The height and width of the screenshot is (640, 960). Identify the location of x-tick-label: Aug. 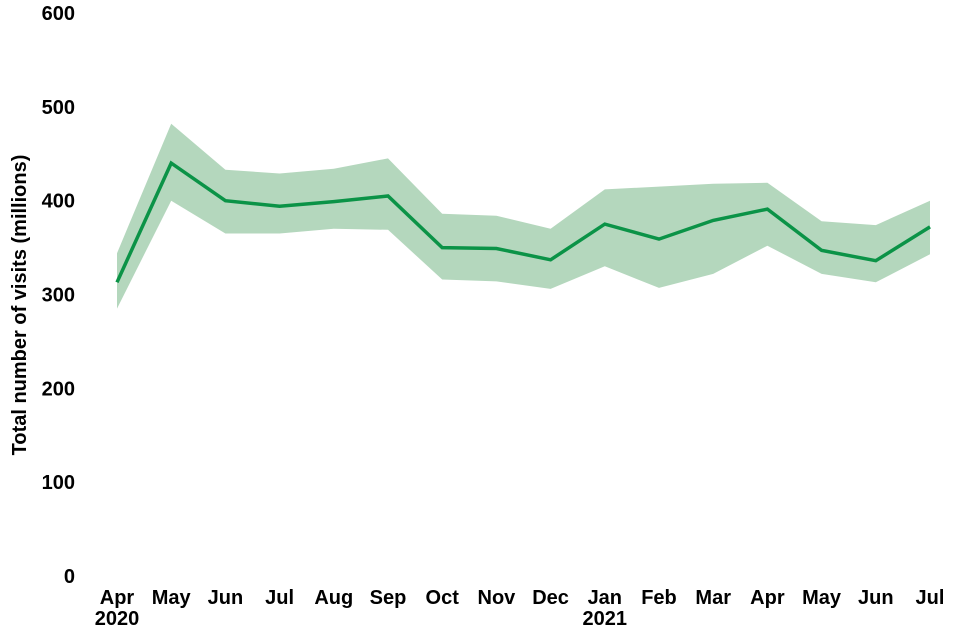
(333, 598).